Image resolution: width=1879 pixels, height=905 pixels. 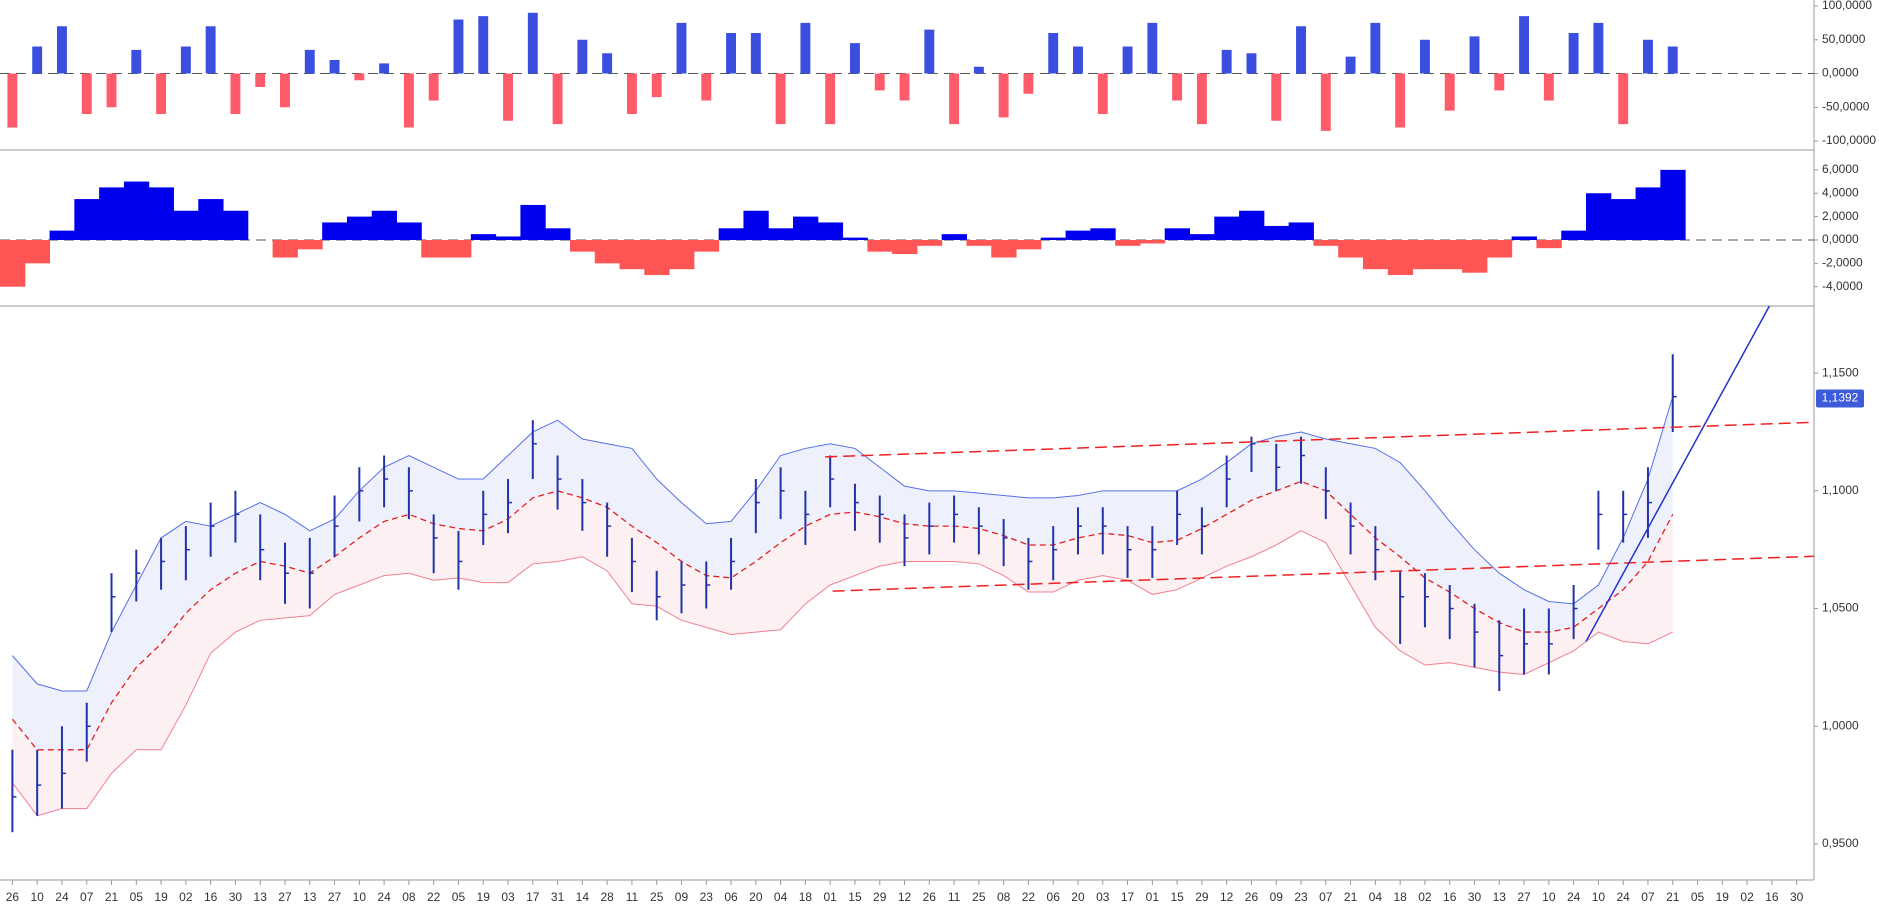 I want to click on y-tick-label: 0,9500, so click(x=1840, y=843).